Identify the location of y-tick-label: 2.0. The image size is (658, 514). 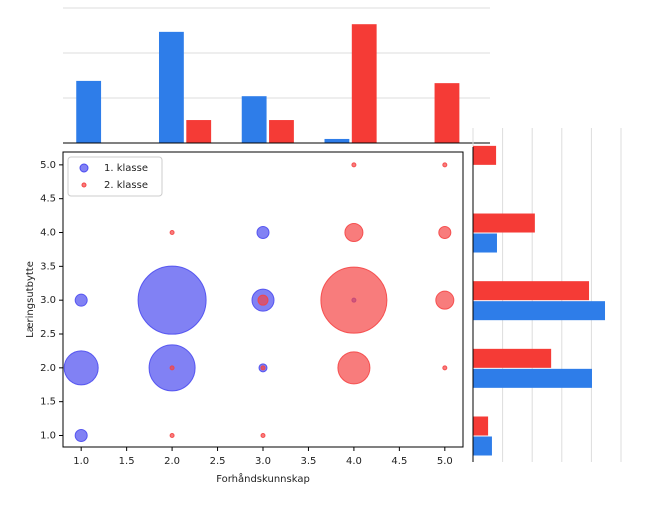
(48, 368).